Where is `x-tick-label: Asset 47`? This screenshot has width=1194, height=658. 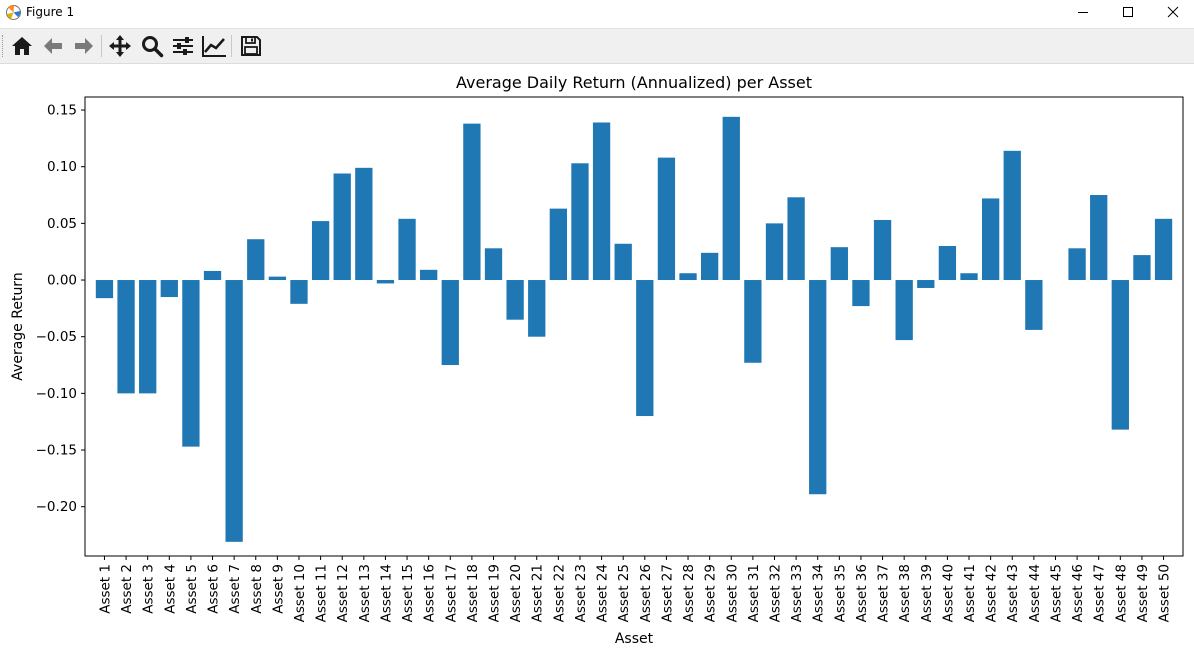 x-tick-label: Asset 47 is located at coordinates (1100, 593).